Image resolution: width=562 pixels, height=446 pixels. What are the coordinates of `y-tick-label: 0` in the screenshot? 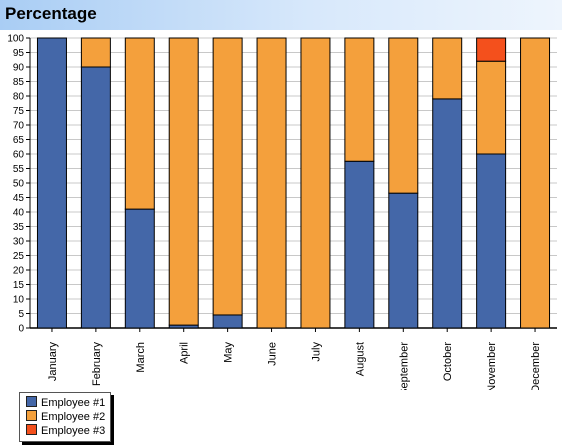 It's located at (21, 329).